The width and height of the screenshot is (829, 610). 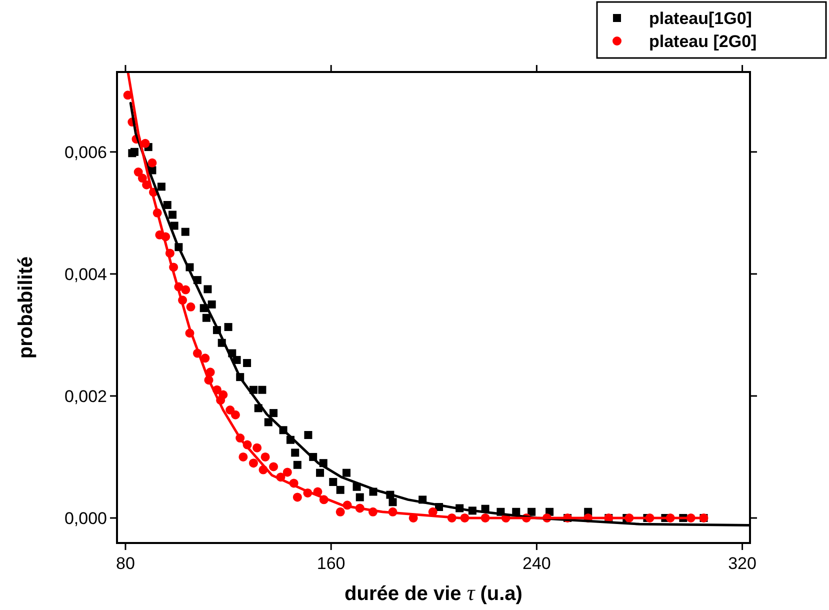 I want to click on y-axis-title: probabilité, so click(x=26, y=307).